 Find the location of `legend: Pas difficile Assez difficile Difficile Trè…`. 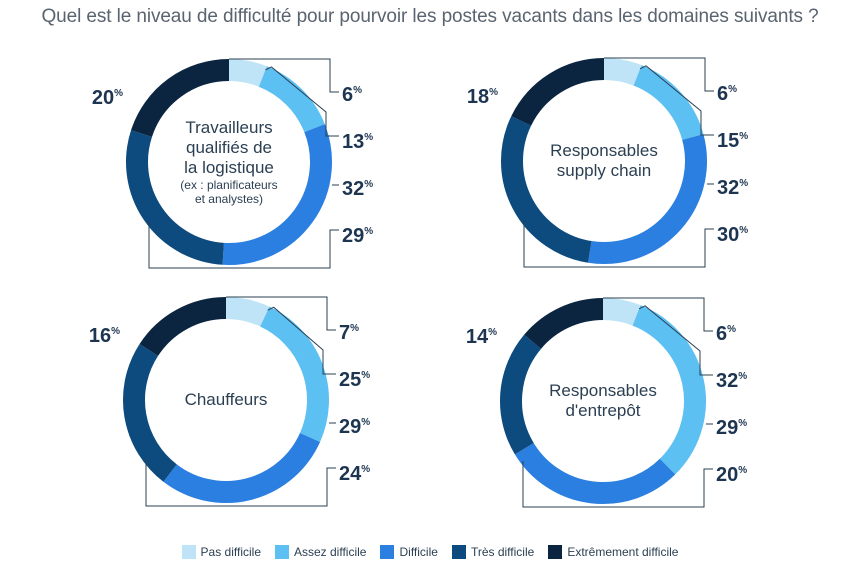

legend: Pas difficile Assez difficile Difficile Trè… is located at coordinates (430, 552).